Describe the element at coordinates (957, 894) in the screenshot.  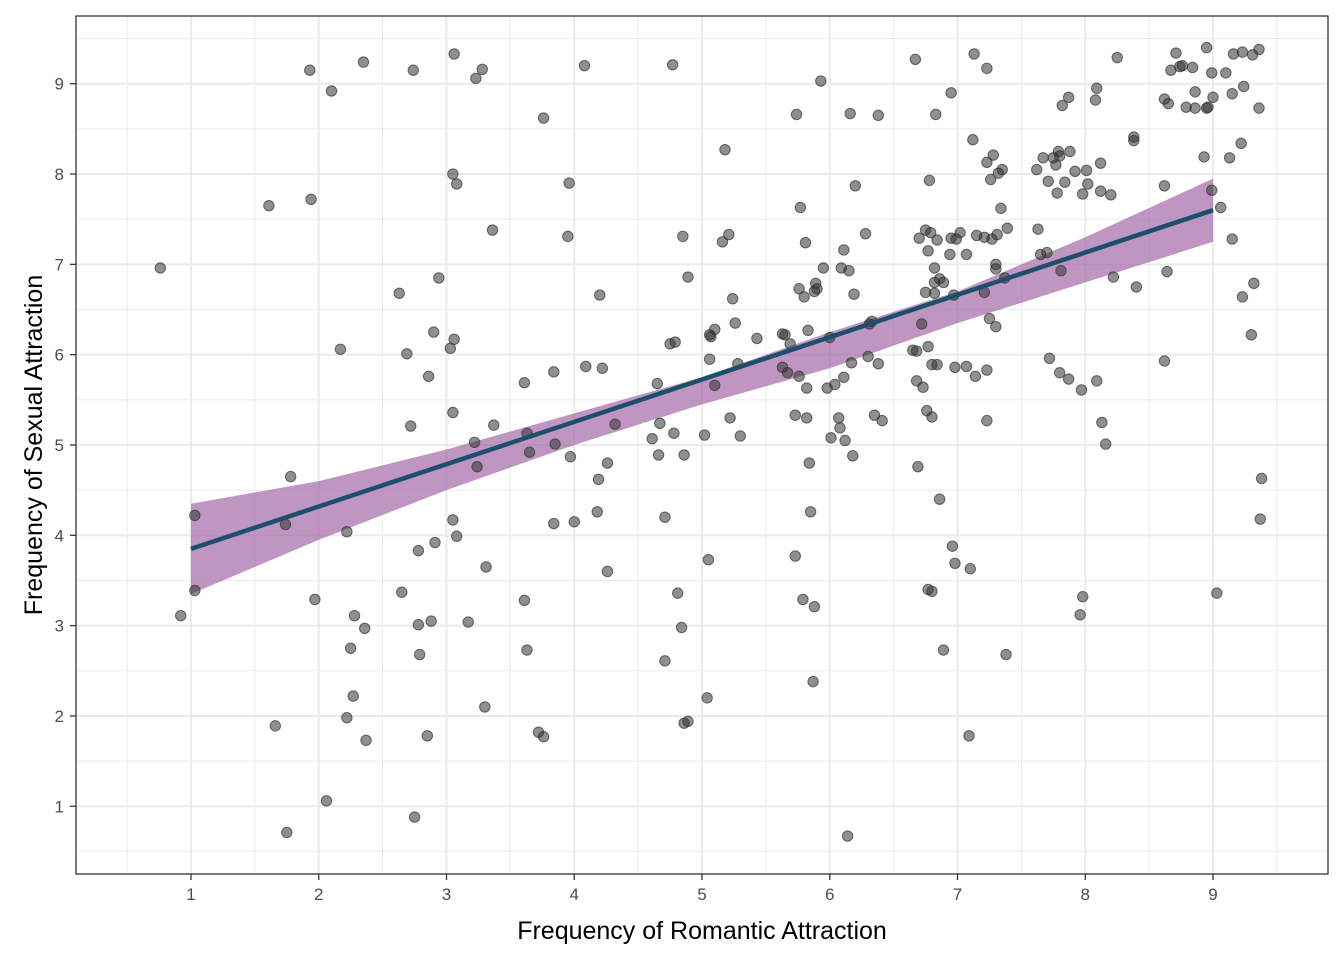
I see `x-tick-label: 7` at that location.